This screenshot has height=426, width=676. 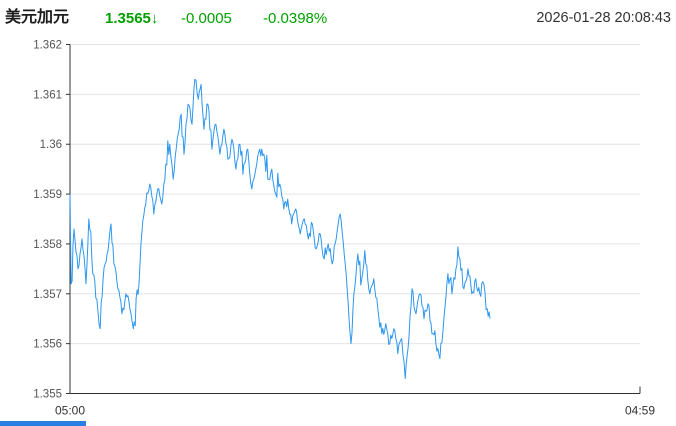 I want to click on instrument-title: 美元加元, so click(x=37, y=17).